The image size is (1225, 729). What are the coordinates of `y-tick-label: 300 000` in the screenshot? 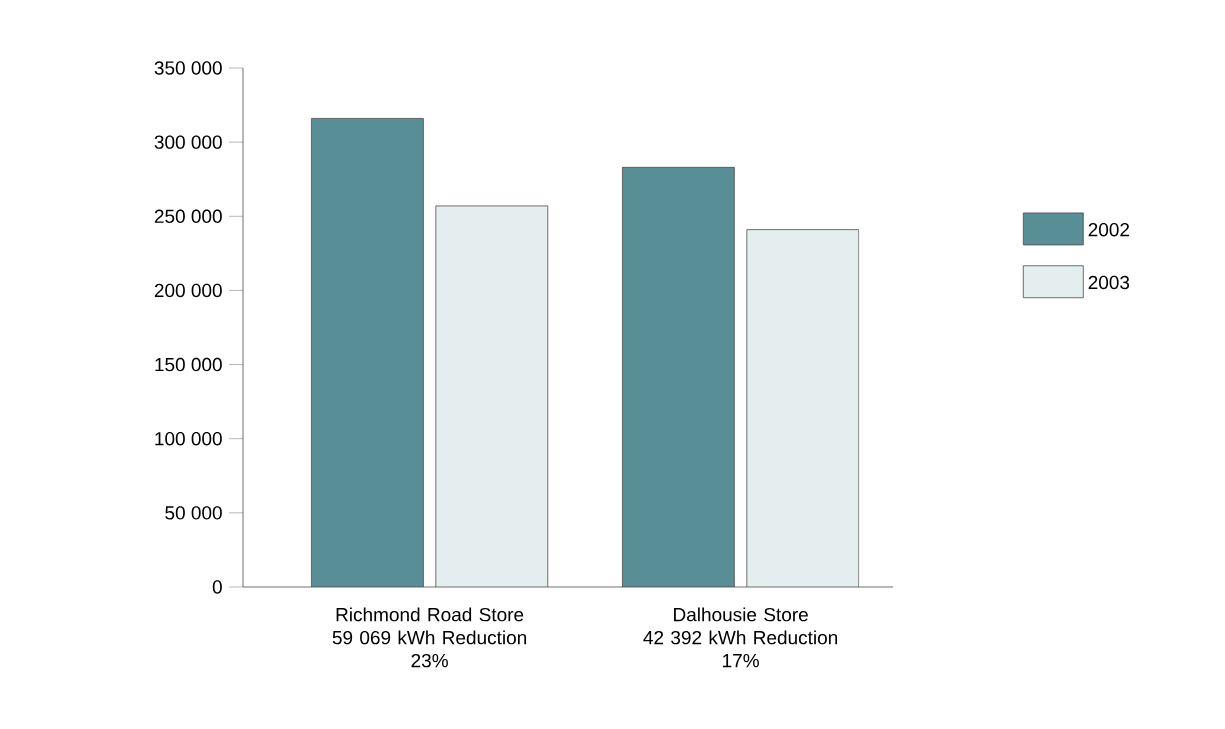 It's located at (188, 142).